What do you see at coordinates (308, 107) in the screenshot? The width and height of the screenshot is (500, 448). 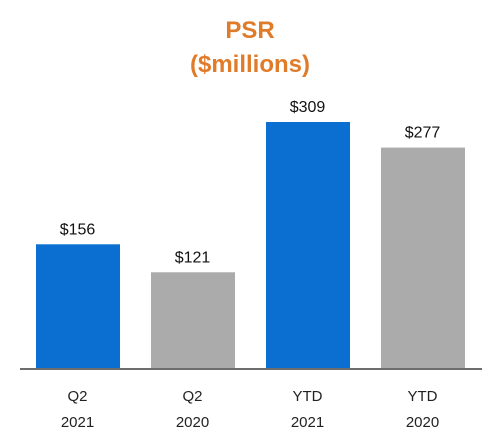 I see `data-label-3: $309` at bounding box center [308, 107].